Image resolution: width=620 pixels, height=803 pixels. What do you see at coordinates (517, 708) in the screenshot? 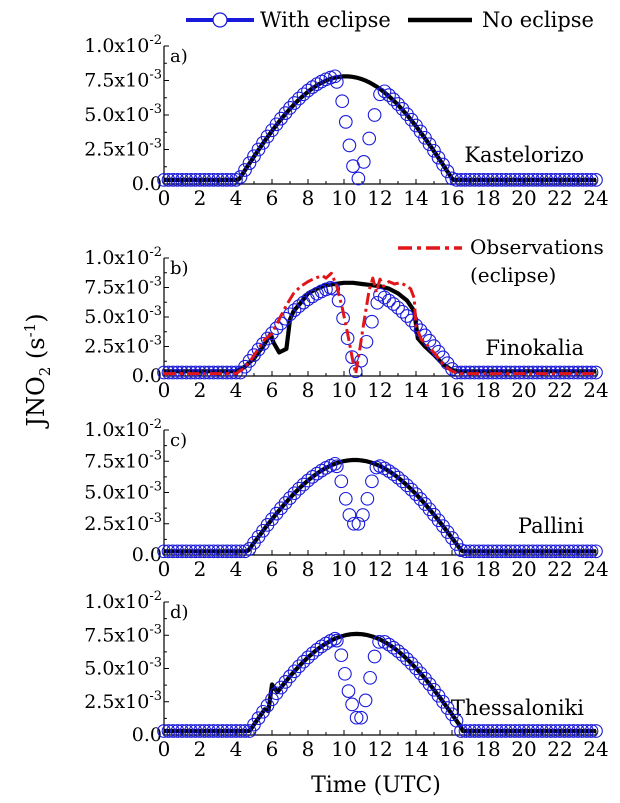
I see `station-label: Thessaloniki` at bounding box center [517, 708].